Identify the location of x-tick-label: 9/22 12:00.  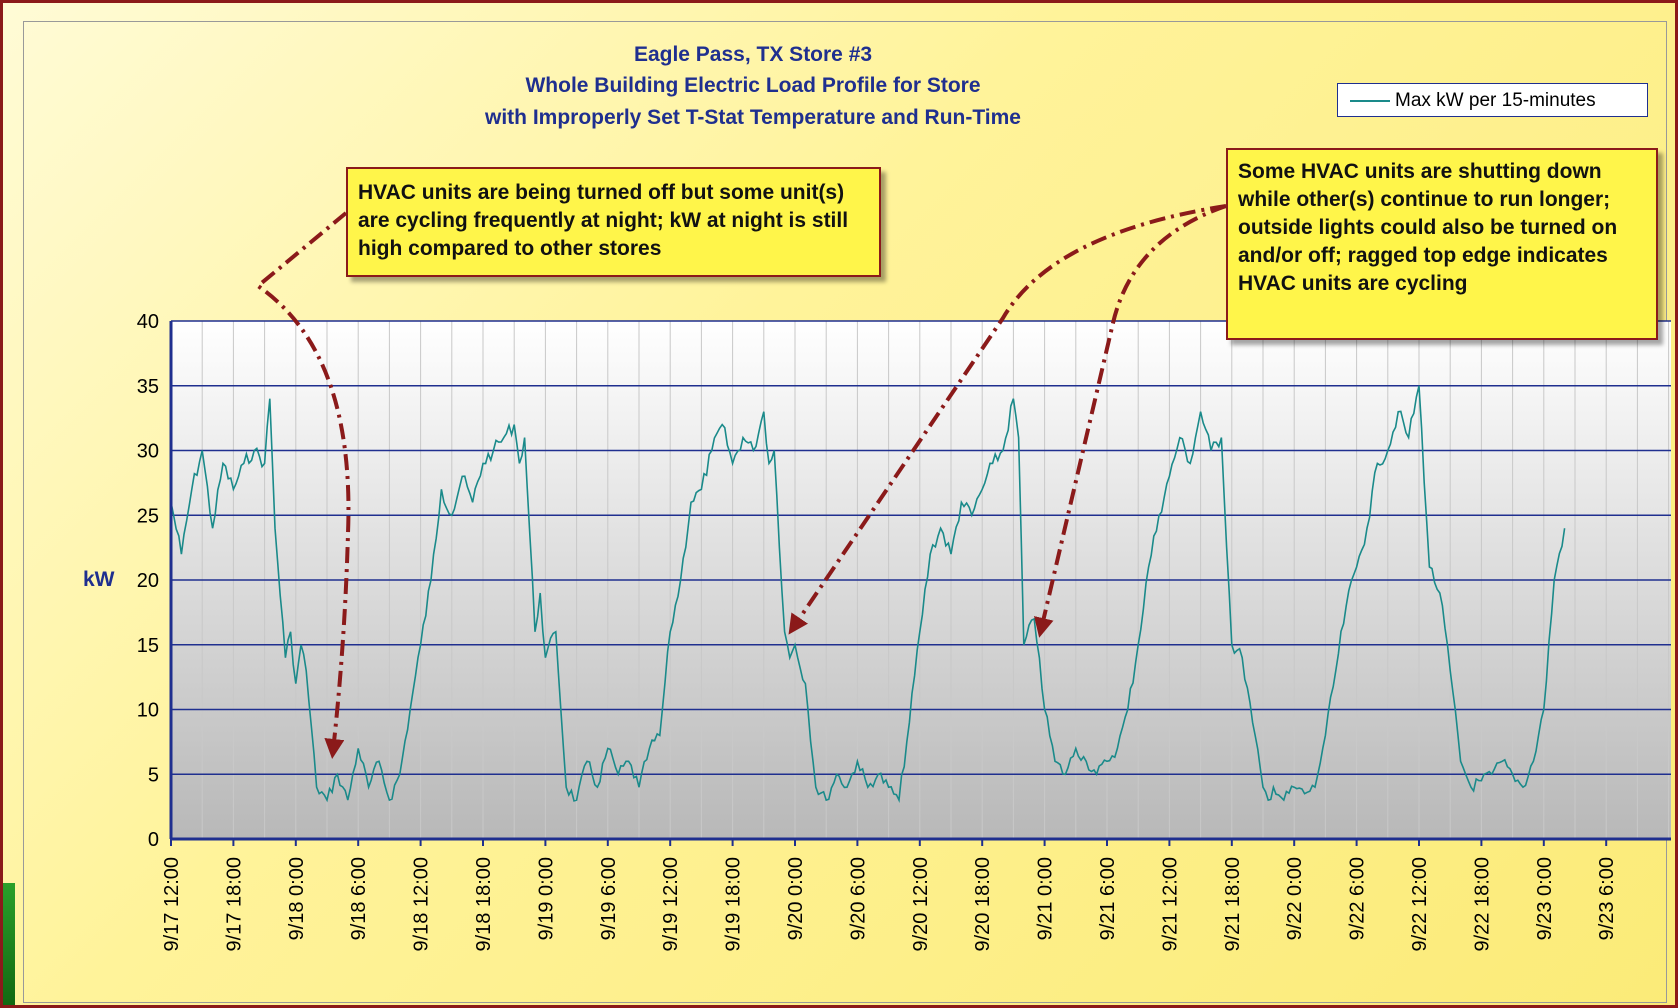
(1420, 904).